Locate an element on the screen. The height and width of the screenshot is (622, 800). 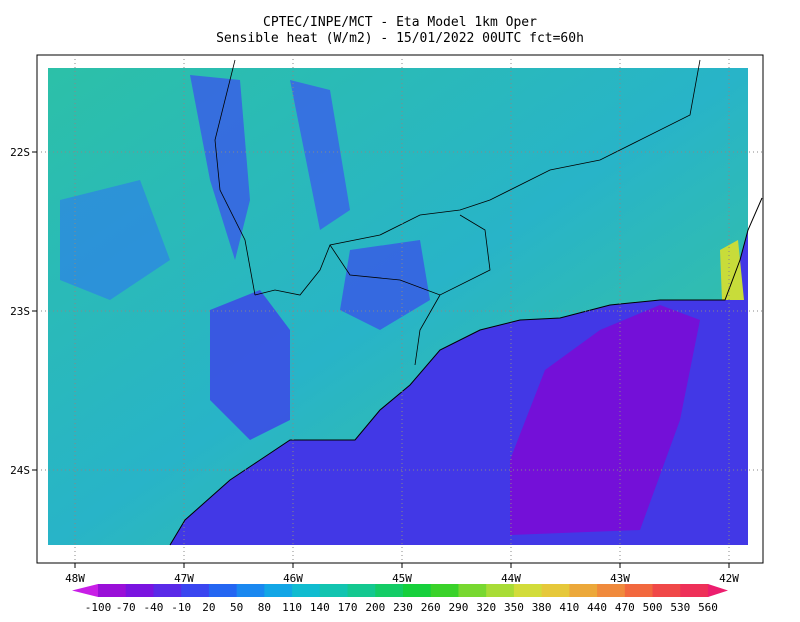
colorbar-label: 290 is located at coordinates (459, 607).